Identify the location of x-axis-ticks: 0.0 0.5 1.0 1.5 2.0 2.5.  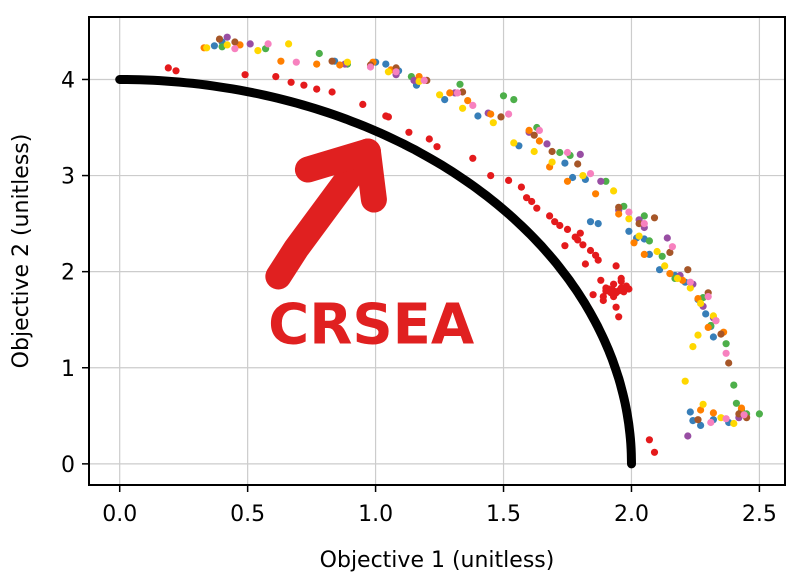
(439, 506).